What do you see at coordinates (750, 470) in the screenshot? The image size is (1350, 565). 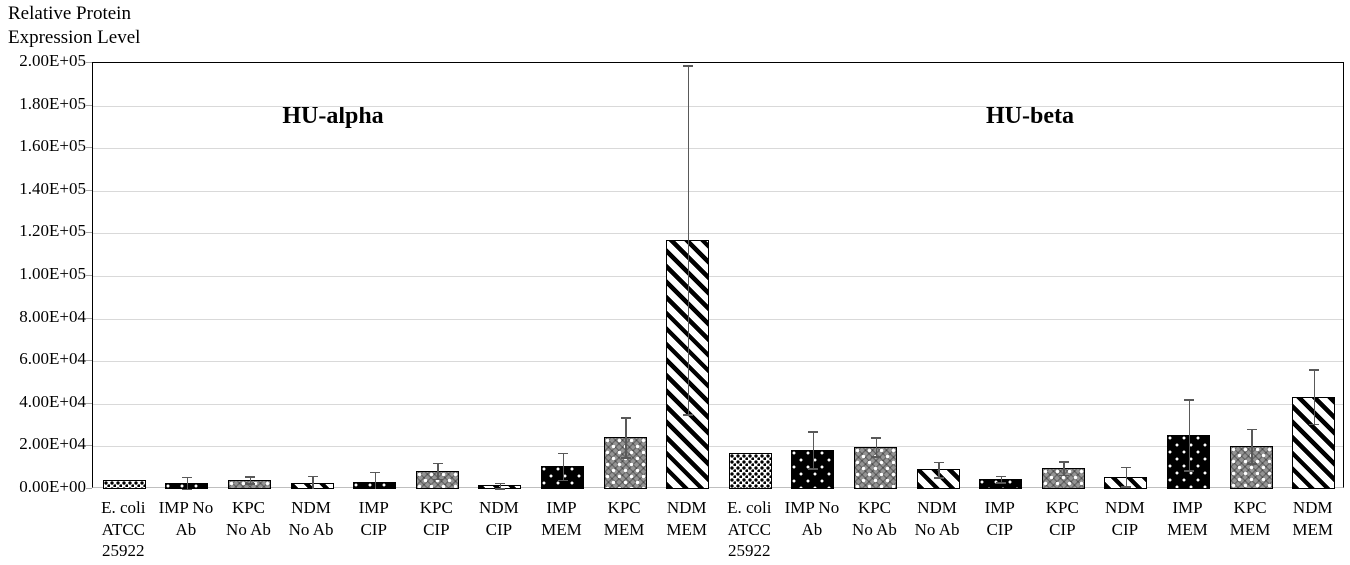 I see `bar-hu-beta-ecoli` at bounding box center [750, 470].